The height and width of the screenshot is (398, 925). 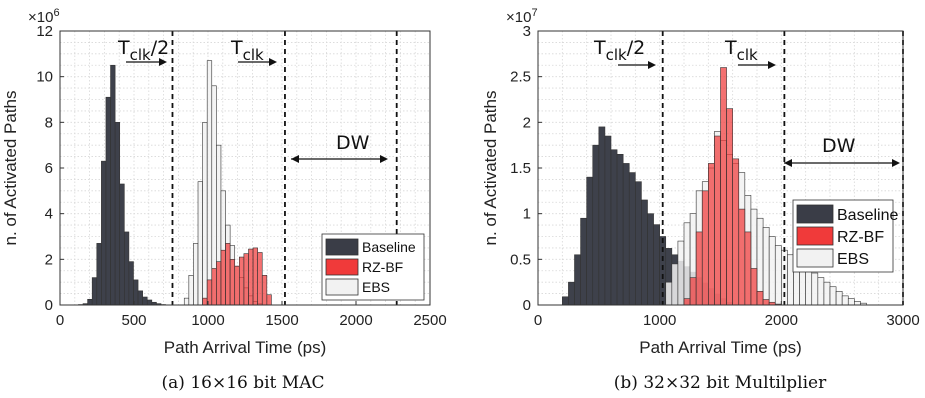 I want to click on x-tick-label: 1500, so click(x=281, y=320).